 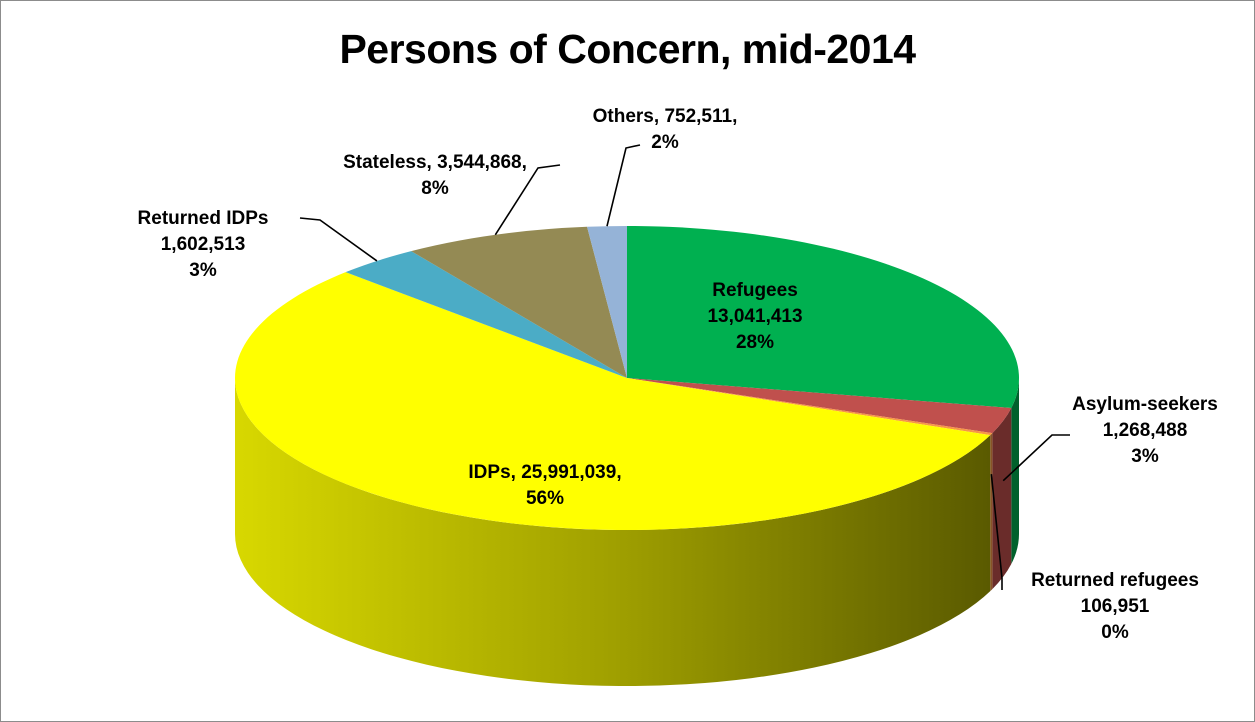 What do you see at coordinates (1115, 580) in the screenshot?
I see `label-returned-refugees-name: Returned refugees` at bounding box center [1115, 580].